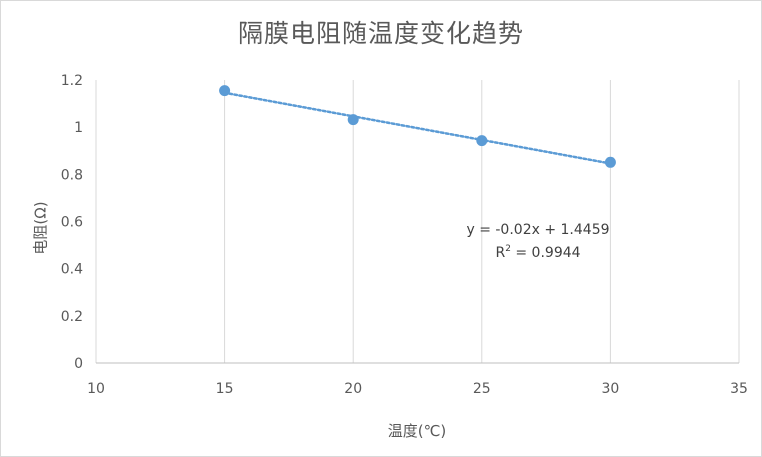 The height and width of the screenshot is (457, 762). What do you see at coordinates (72, 270) in the screenshot?
I see `y-tick-label: 0.4` at bounding box center [72, 270].